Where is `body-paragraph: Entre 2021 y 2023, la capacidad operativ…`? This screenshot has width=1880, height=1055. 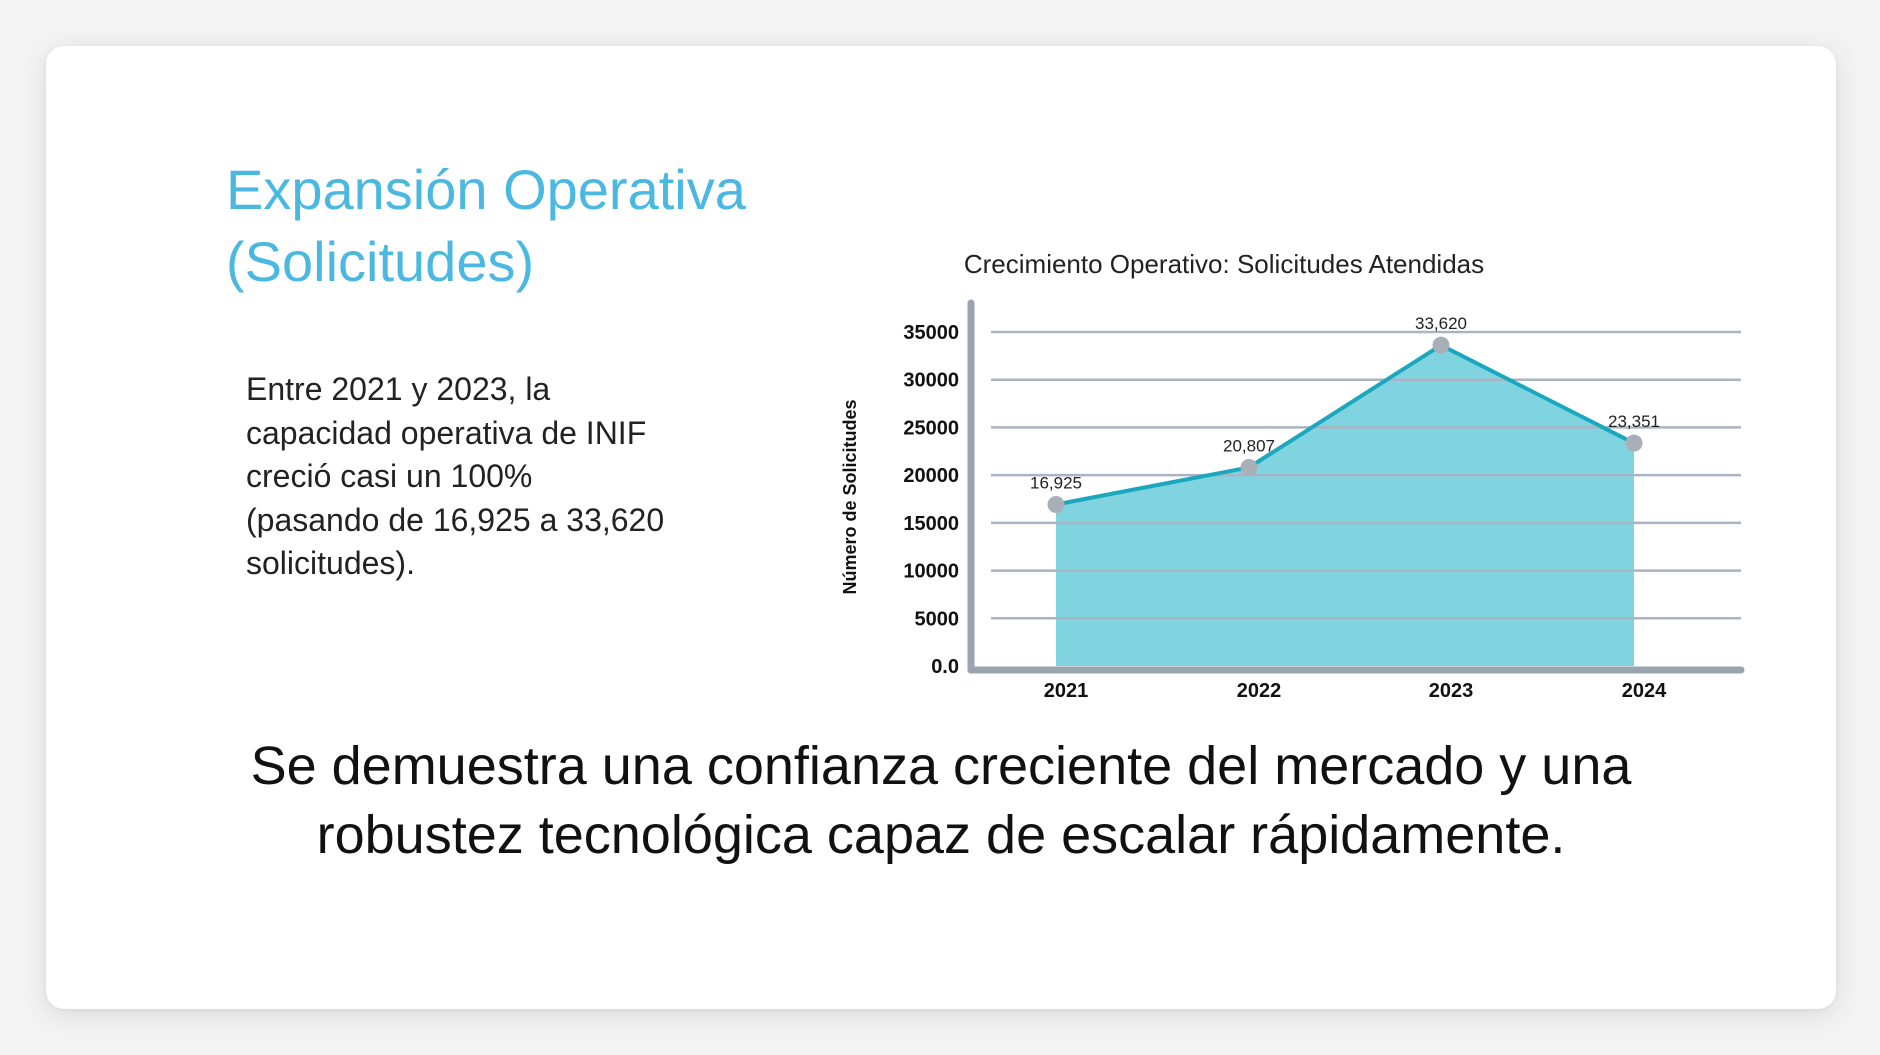
body-paragraph: Entre 2021 y 2023, la capacidad operativ… is located at coordinates (455, 476).